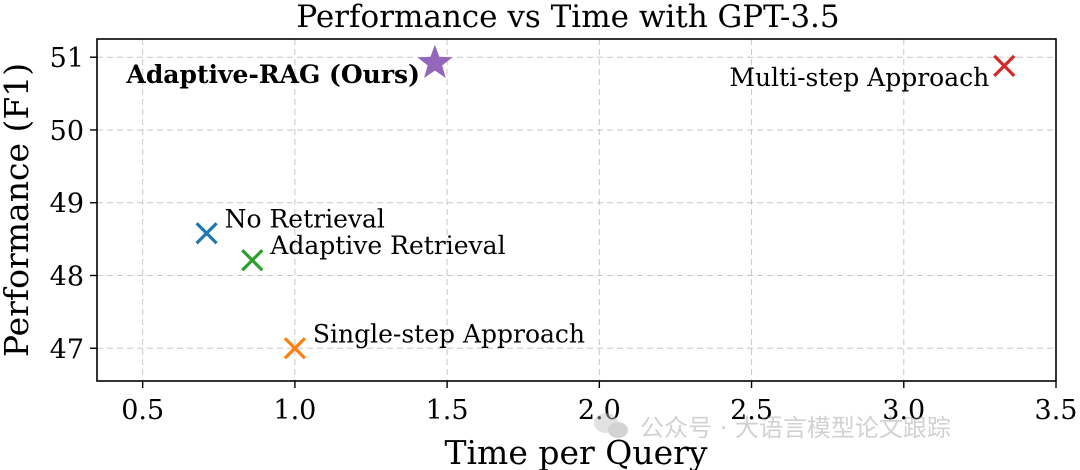 Image resolution: width=1080 pixels, height=470 pixels. Describe the element at coordinates (67, 204) in the screenshot. I see `y-tick-label: 49` at that location.